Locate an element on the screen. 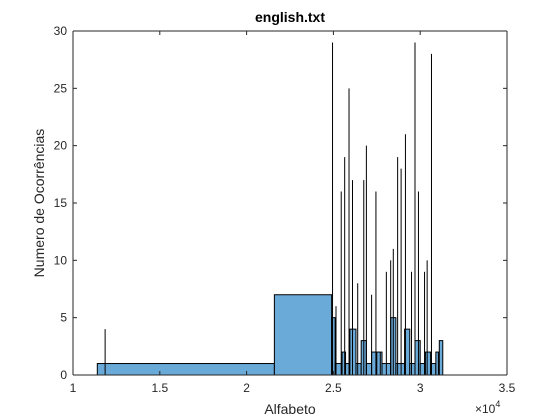 The width and height of the screenshot is (560, 420). y-tick-label: 20 is located at coordinates (61, 146).